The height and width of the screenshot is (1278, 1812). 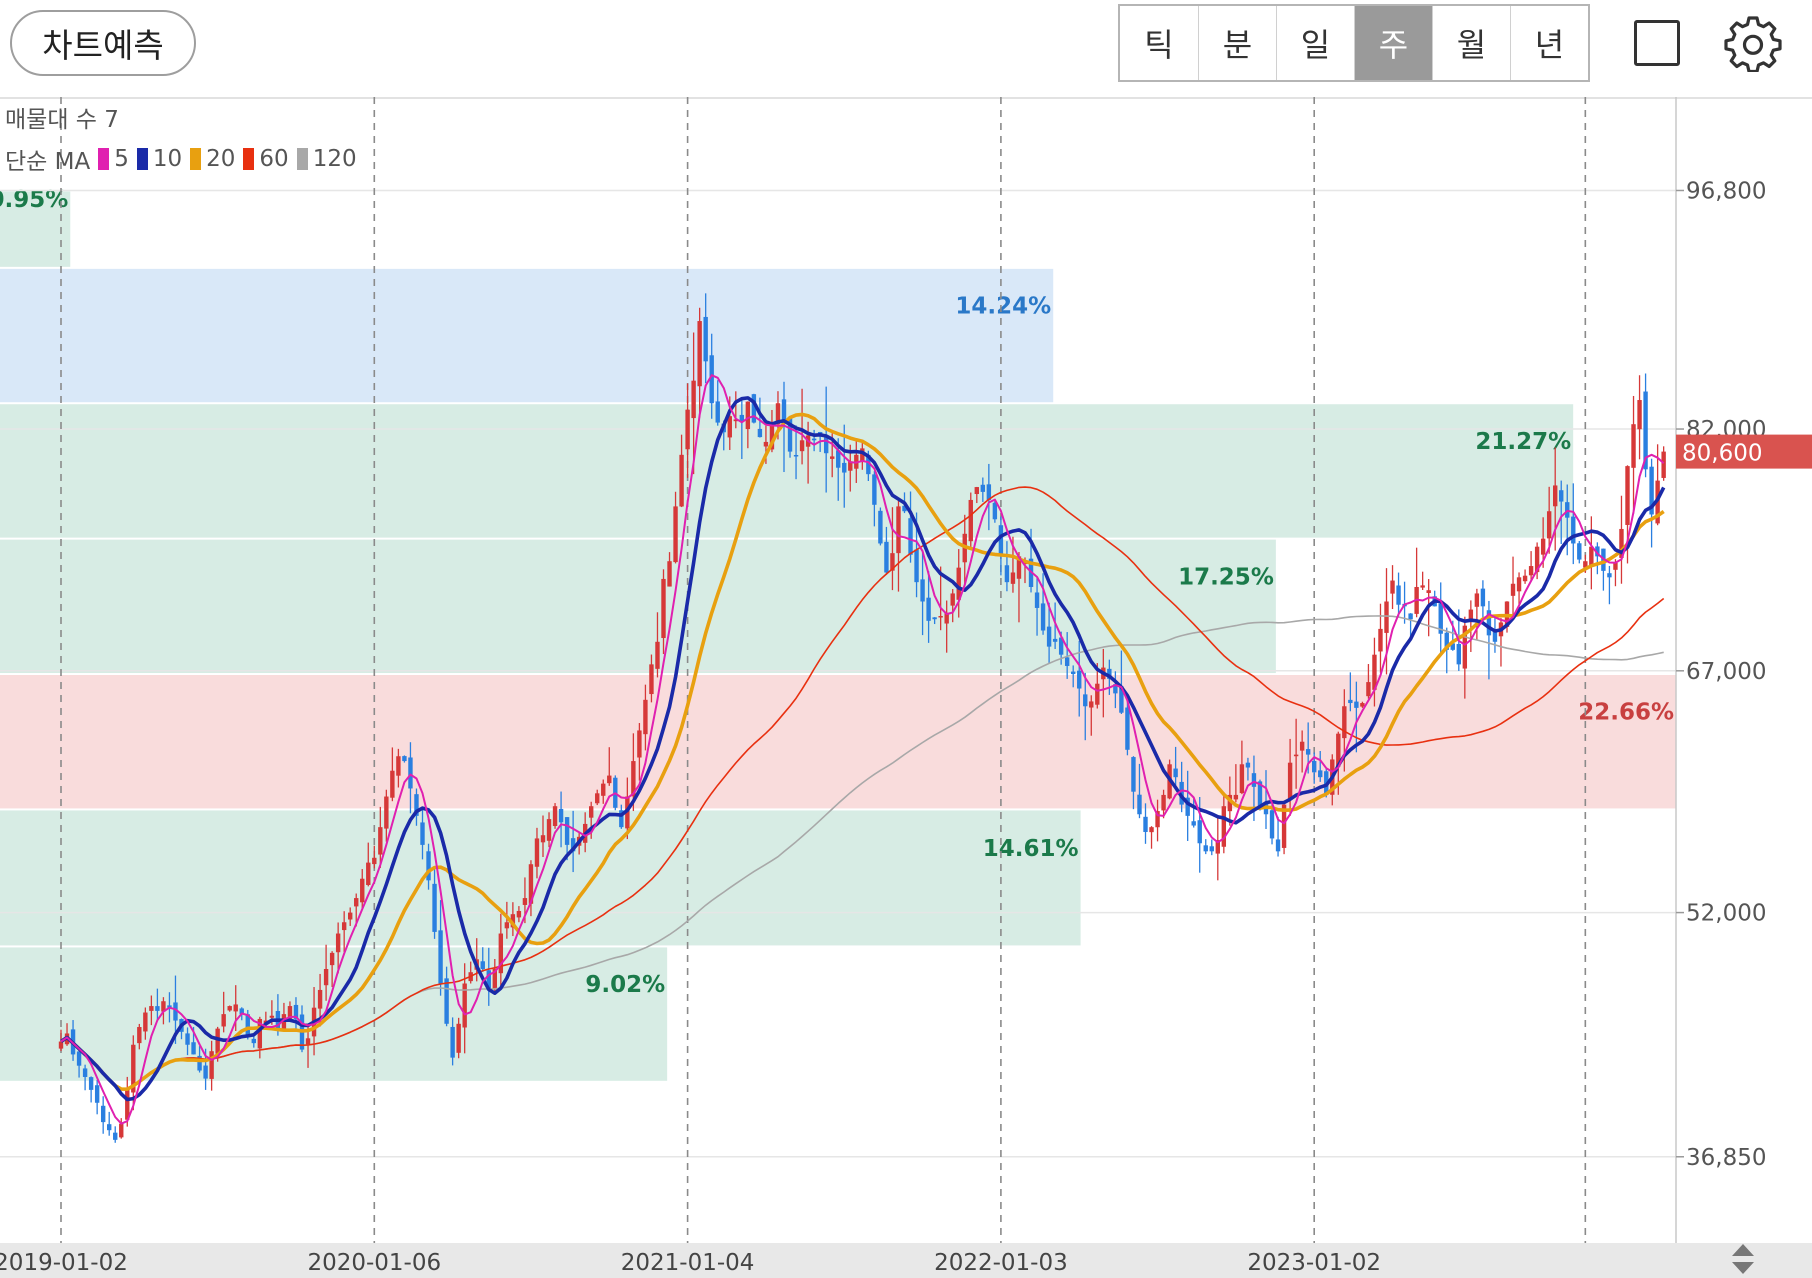 I want to click on ma-legend: 단순 MA 5 10 20 60 120, so click(x=181, y=159).